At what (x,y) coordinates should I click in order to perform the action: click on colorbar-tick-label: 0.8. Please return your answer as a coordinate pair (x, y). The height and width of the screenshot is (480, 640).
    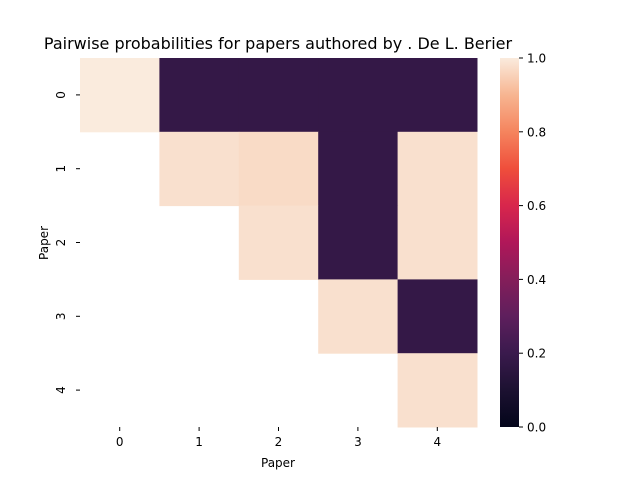
    Looking at the image, I should click on (536, 132).